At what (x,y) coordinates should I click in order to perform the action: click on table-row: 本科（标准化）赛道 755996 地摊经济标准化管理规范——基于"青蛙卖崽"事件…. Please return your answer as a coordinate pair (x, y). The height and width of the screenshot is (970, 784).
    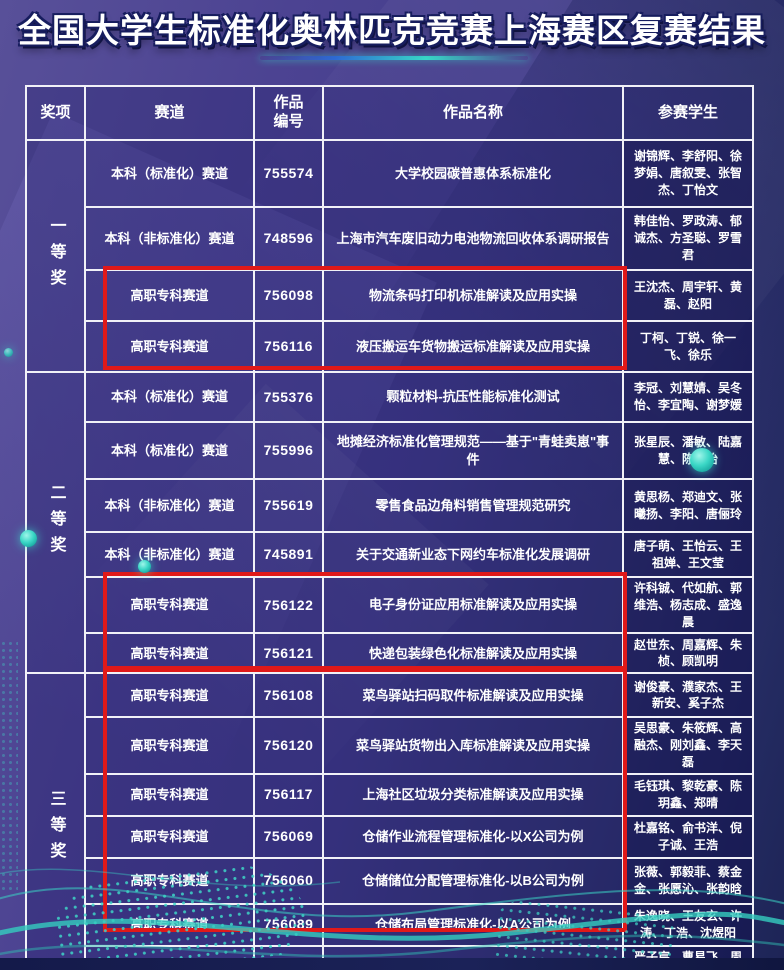
    Looking at the image, I should click on (390, 450).